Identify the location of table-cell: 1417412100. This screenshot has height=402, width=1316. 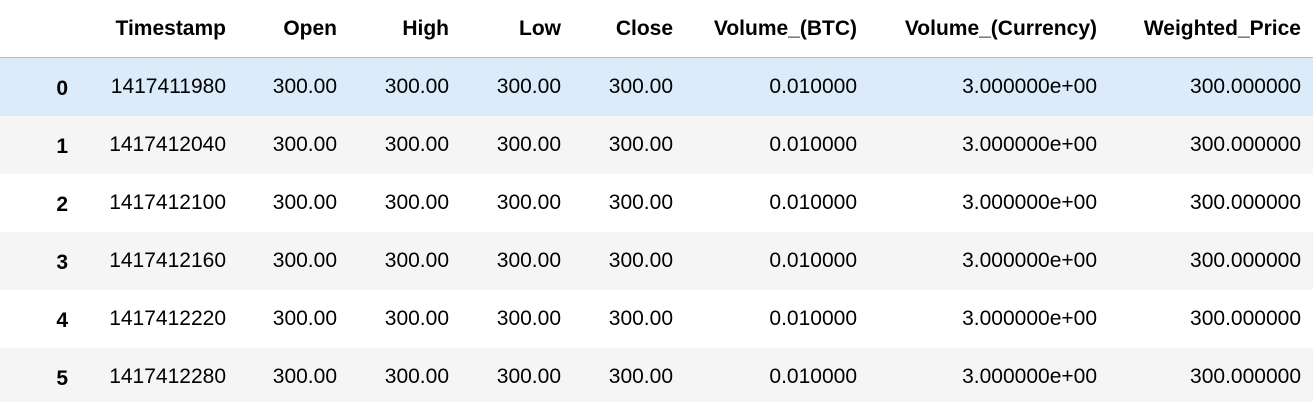
(167, 202).